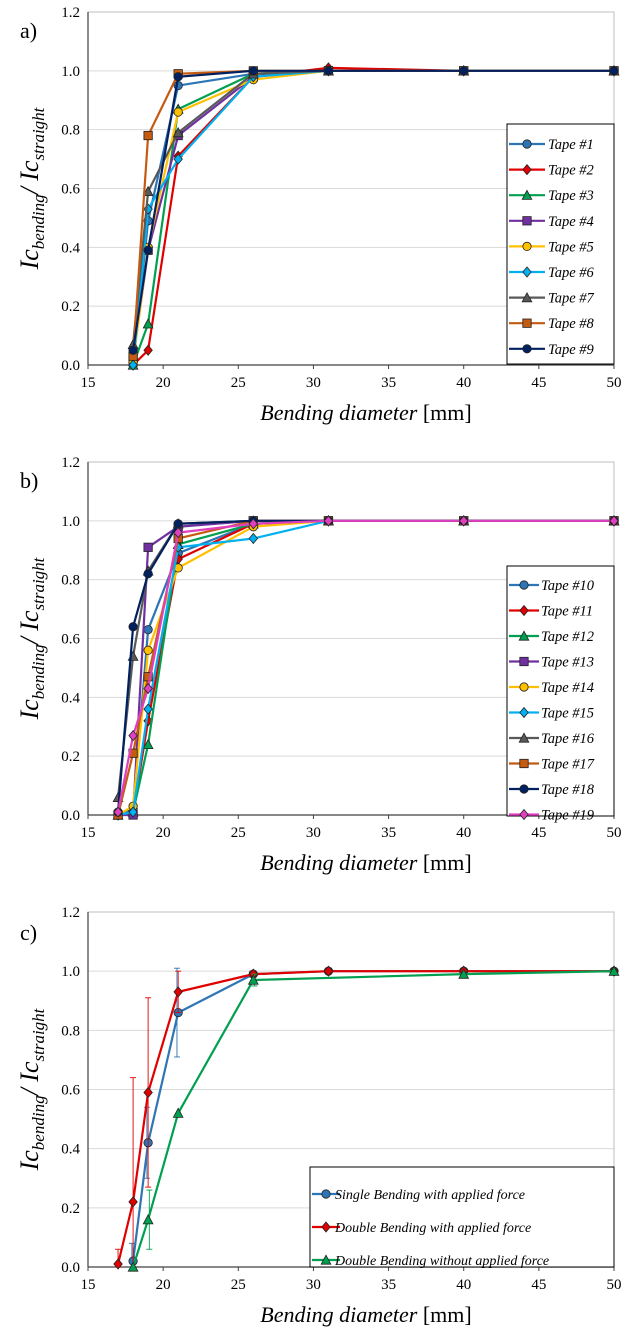  I want to click on legend-label: Tape #7, so click(571, 299).